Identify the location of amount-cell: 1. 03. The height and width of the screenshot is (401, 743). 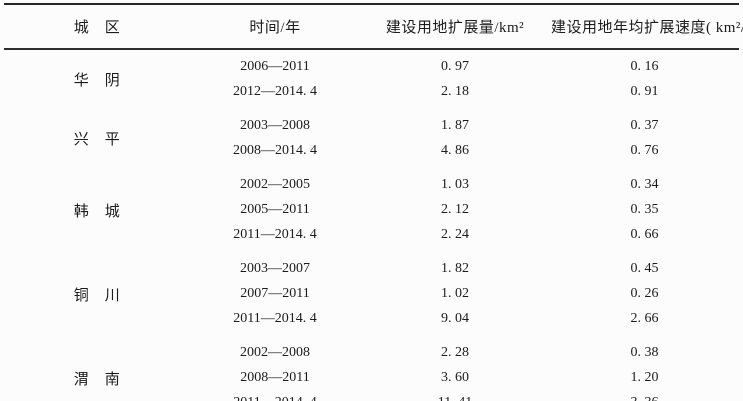
(455, 184).